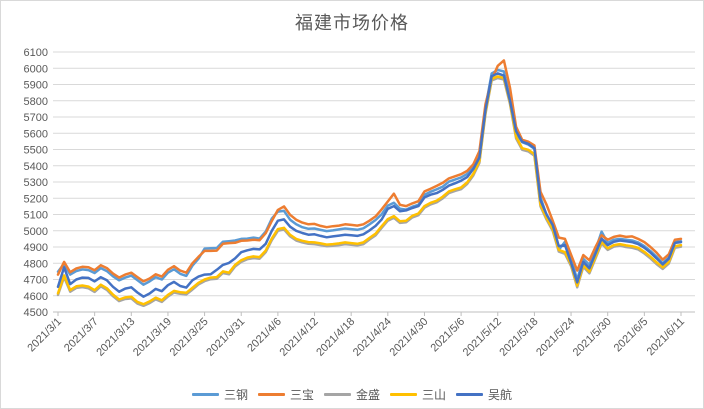 The height and width of the screenshot is (409, 704). Describe the element at coordinates (36, 297) in the screenshot. I see `y-axis-label: 4600` at that location.